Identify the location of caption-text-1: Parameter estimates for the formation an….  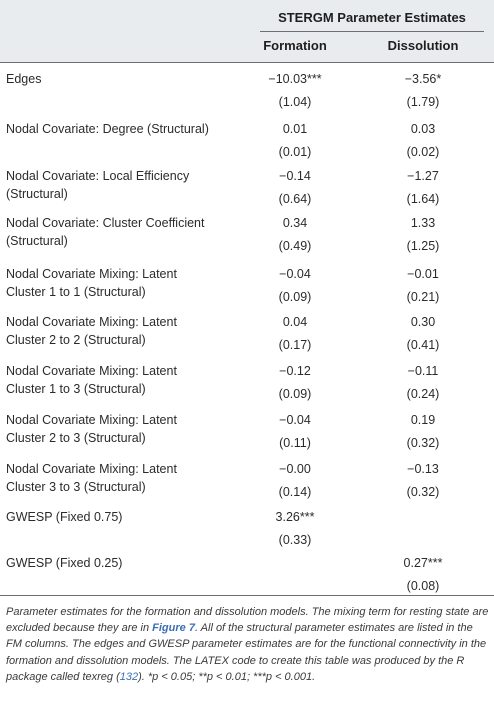
(247, 620).